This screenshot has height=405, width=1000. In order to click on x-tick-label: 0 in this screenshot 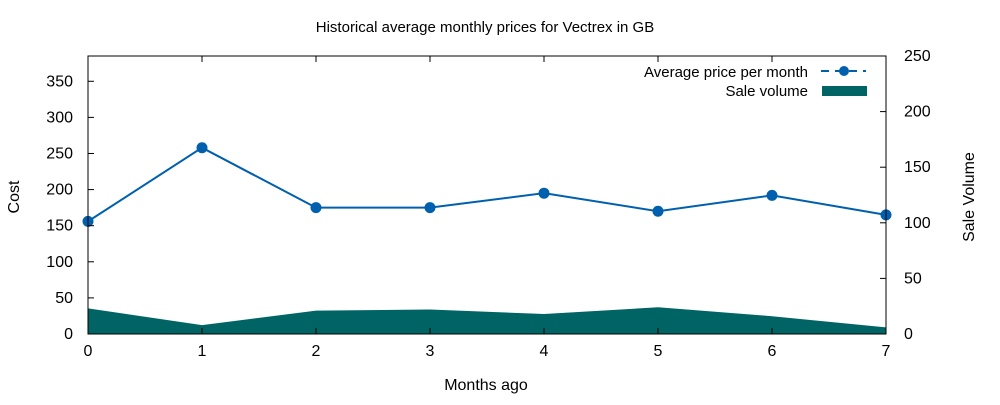, I will do `click(88, 351)`.